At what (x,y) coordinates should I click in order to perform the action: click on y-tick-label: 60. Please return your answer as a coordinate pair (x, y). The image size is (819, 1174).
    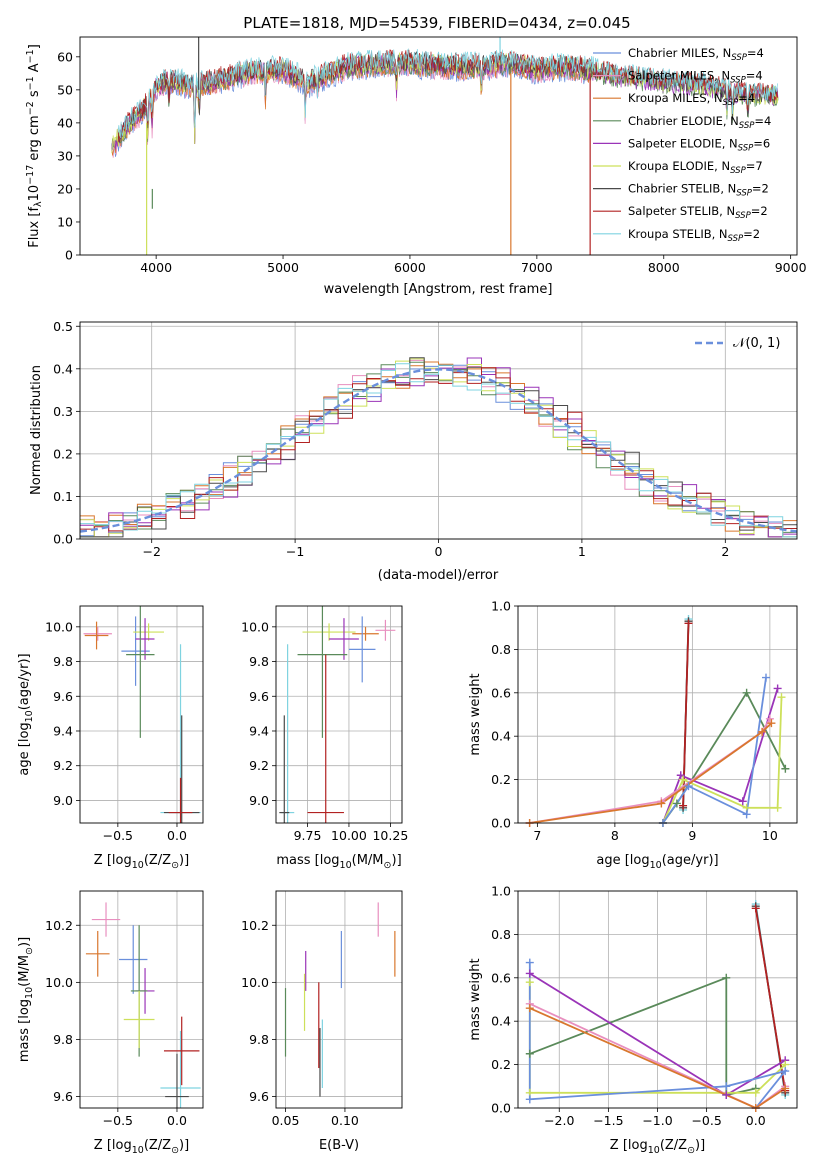
    Looking at the image, I should click on (65, 56).